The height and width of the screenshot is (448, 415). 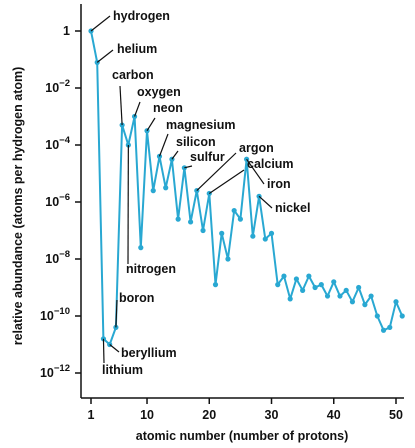 What do you see at coordinates (151, 269) in the screenshot?
I see `annotation-nitrogen: nitrogen` at bounding box center [151, 269].